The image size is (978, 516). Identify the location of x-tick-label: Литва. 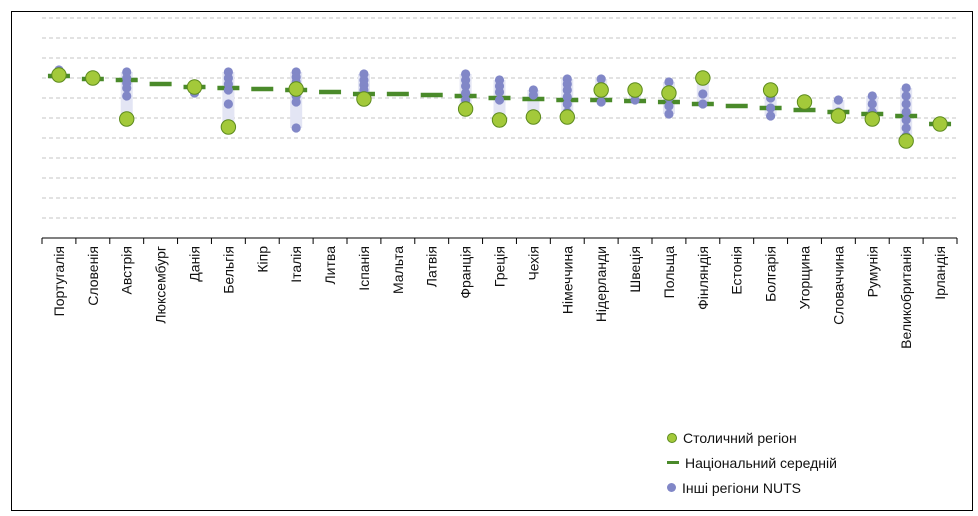
(330, 265).